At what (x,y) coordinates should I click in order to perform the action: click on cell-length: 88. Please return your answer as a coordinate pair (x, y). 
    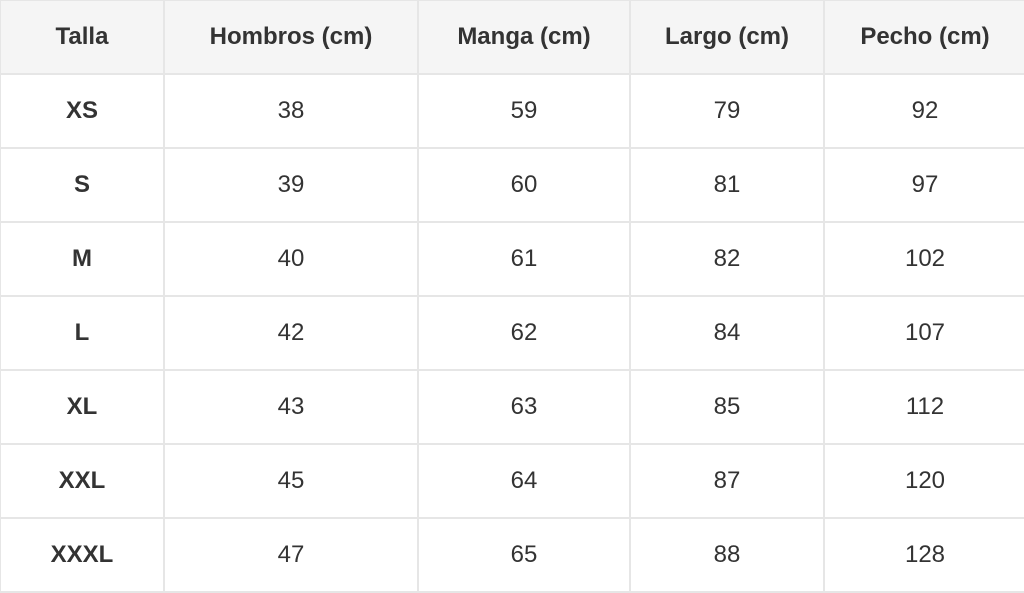
    Looking at the image, I should click on (727, 555).